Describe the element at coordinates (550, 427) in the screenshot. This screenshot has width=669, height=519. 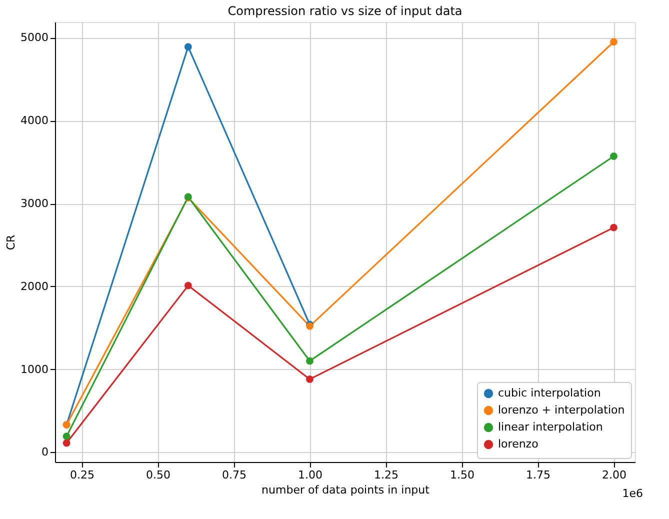
I see `legend-label: linear interpolation` at that location.